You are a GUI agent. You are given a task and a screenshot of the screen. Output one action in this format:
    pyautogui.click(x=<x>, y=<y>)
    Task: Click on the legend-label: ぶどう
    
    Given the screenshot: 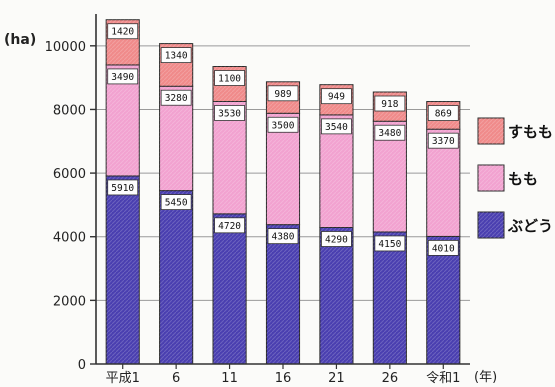 What is the action you would take?
    pyautogui.click(x=530, y=226)
    